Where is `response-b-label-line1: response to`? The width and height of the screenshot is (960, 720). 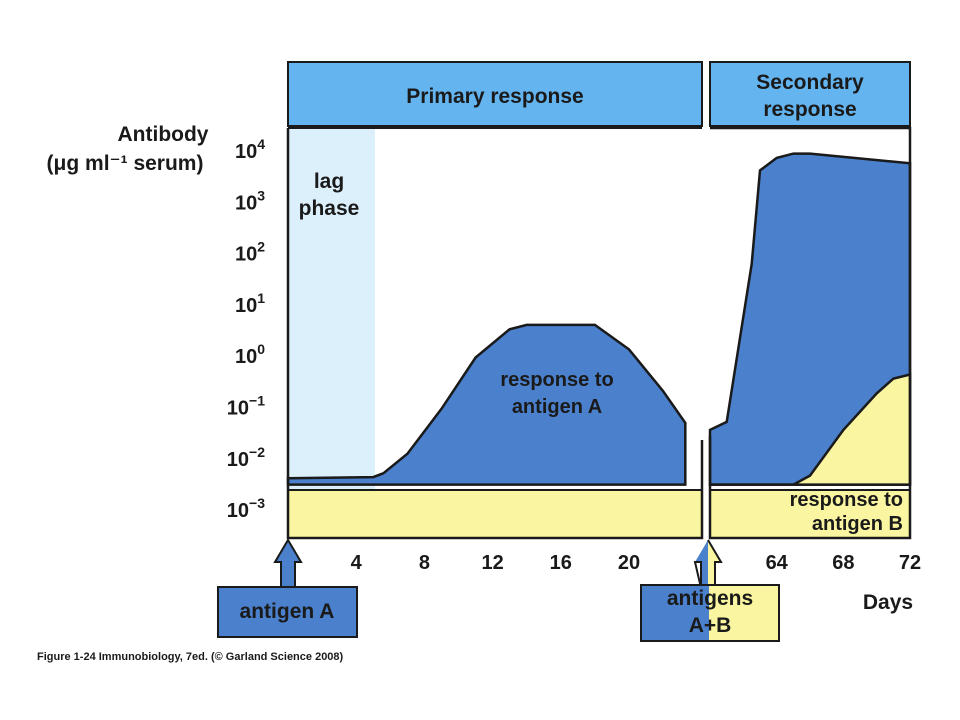 response-b-label-line1: response to is located at coordinates (846, 500).